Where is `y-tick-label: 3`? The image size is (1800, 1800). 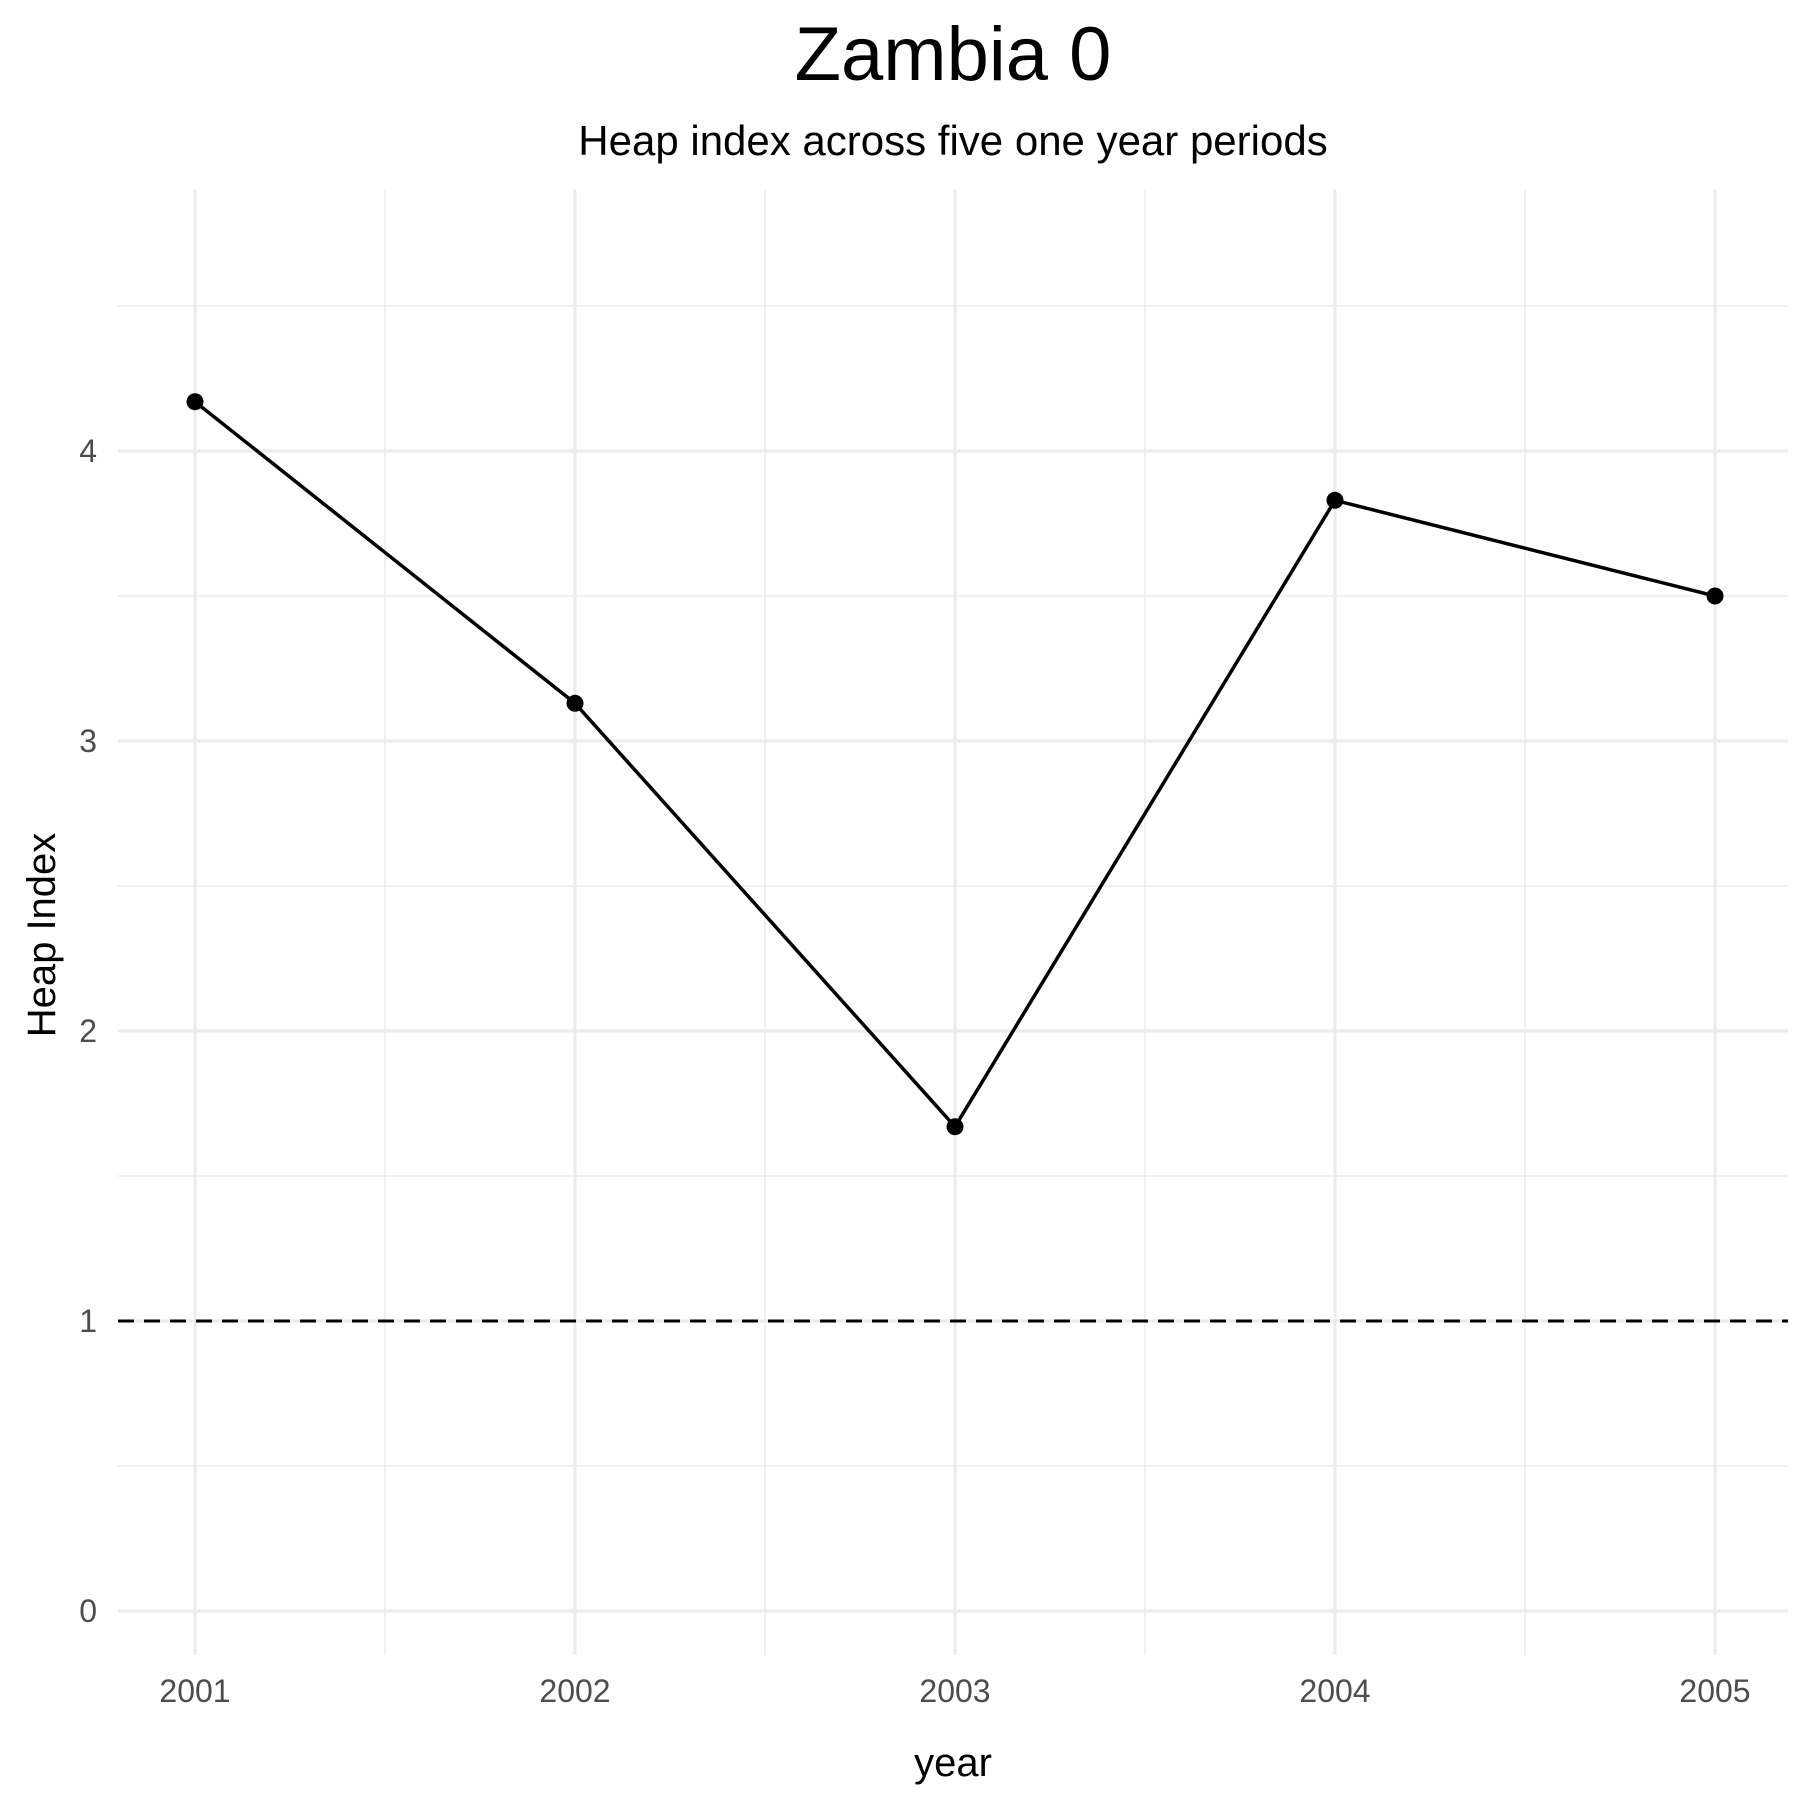 y-tick-label: 3 is located at coordinates (88, 741).